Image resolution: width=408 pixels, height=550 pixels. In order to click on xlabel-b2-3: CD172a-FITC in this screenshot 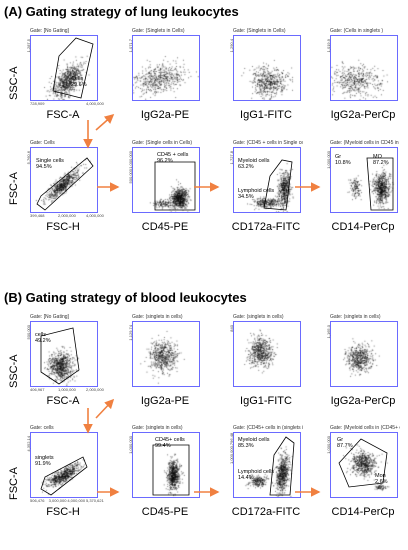, I will do `click(266, 512)`.